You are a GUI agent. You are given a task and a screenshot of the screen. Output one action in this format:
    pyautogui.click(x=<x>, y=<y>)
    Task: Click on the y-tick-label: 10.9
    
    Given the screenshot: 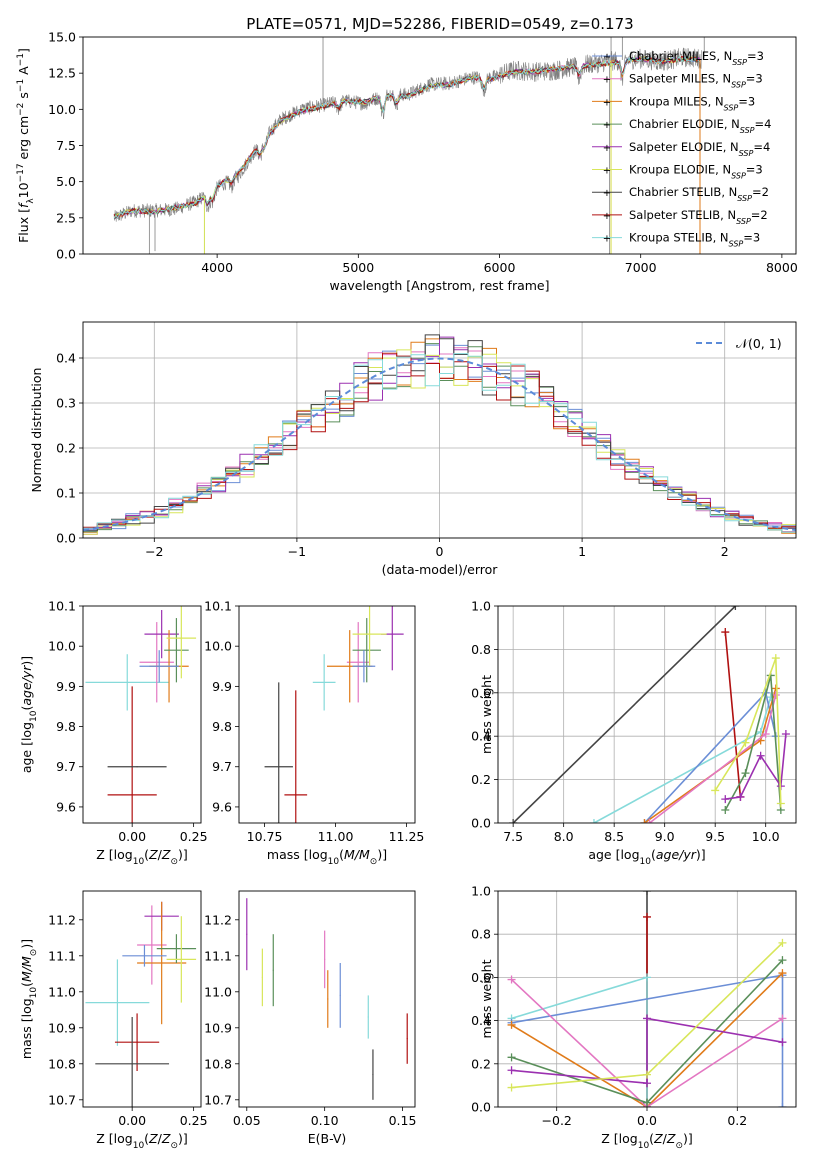 What is the action you would take?
    pyautogui.click(x=62, y=1027)
    